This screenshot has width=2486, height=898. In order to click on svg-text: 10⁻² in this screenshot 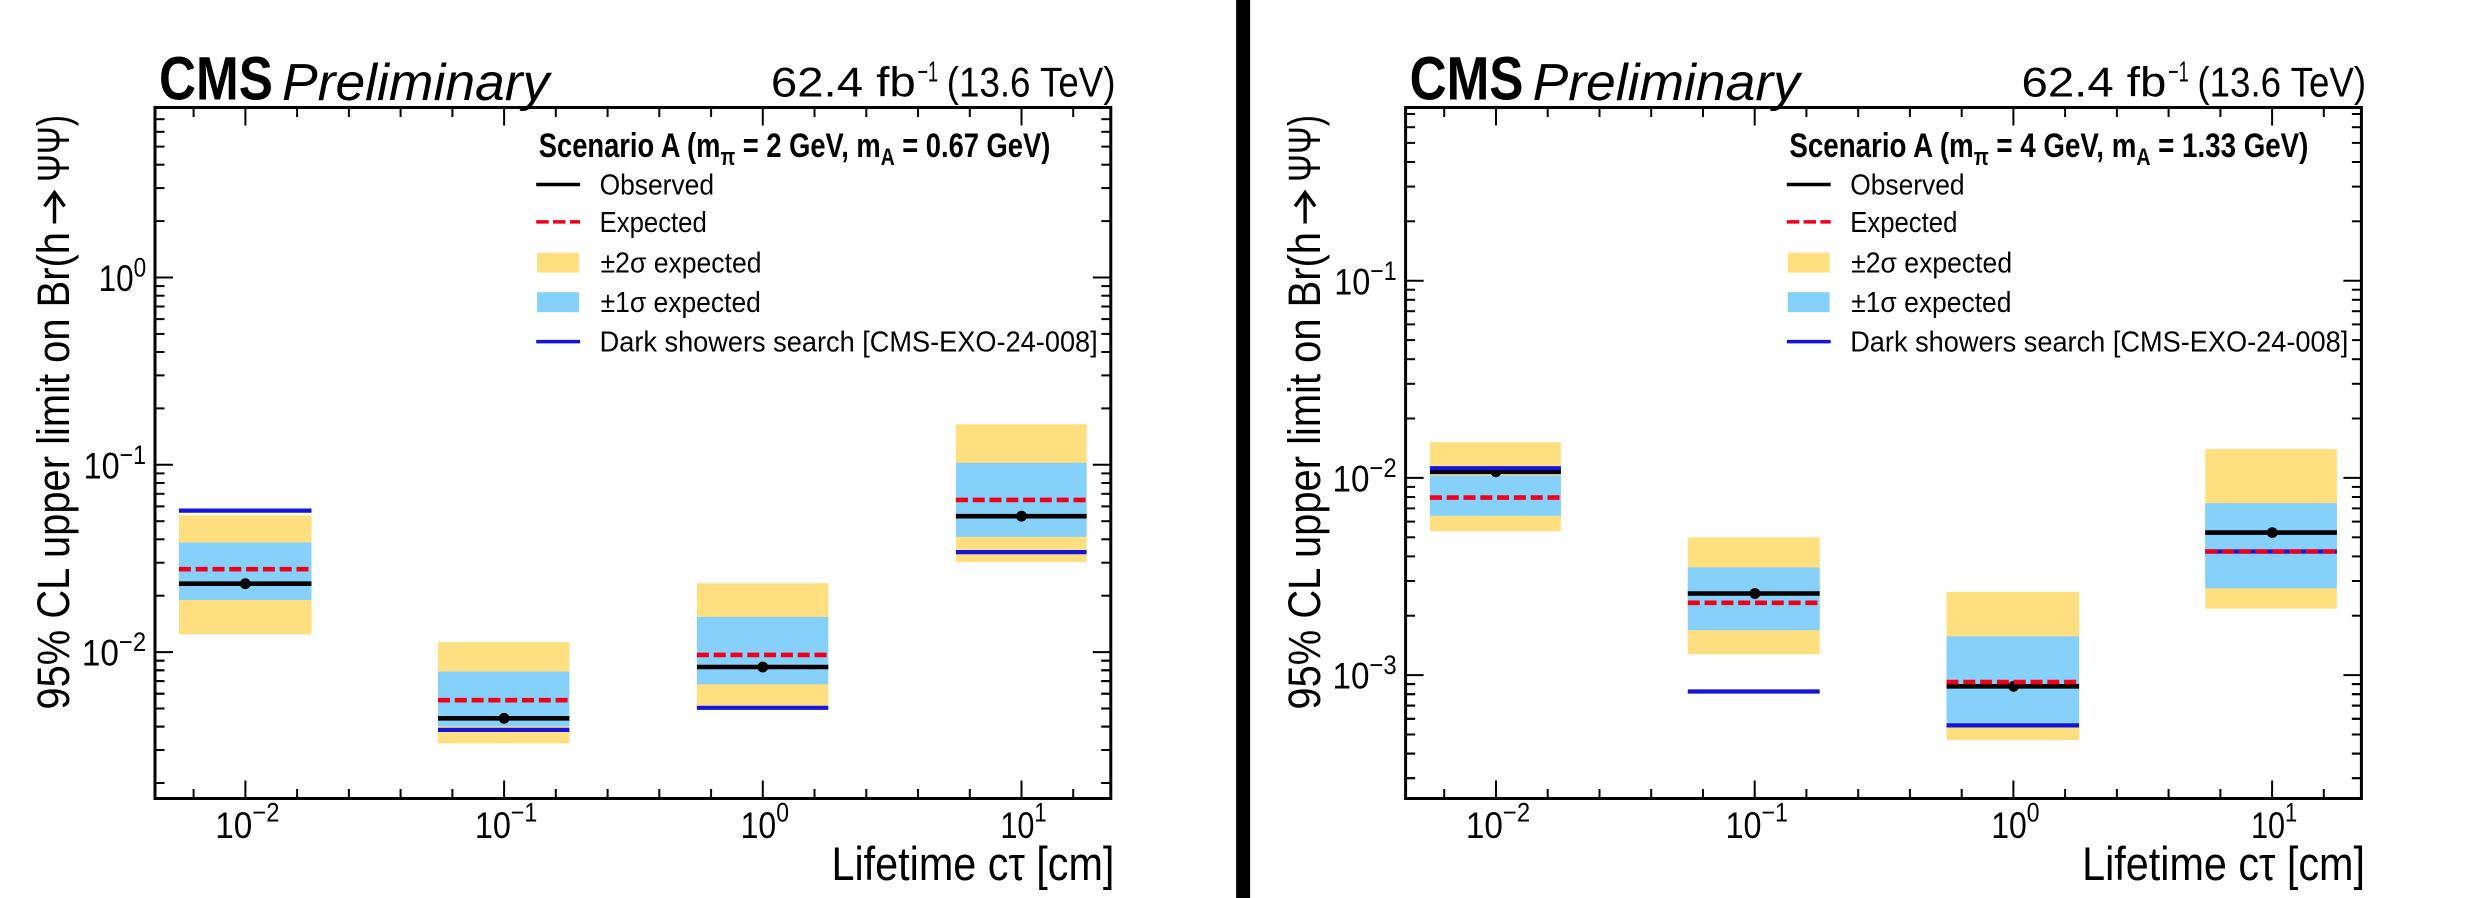, I will do `click(114, 650)`.